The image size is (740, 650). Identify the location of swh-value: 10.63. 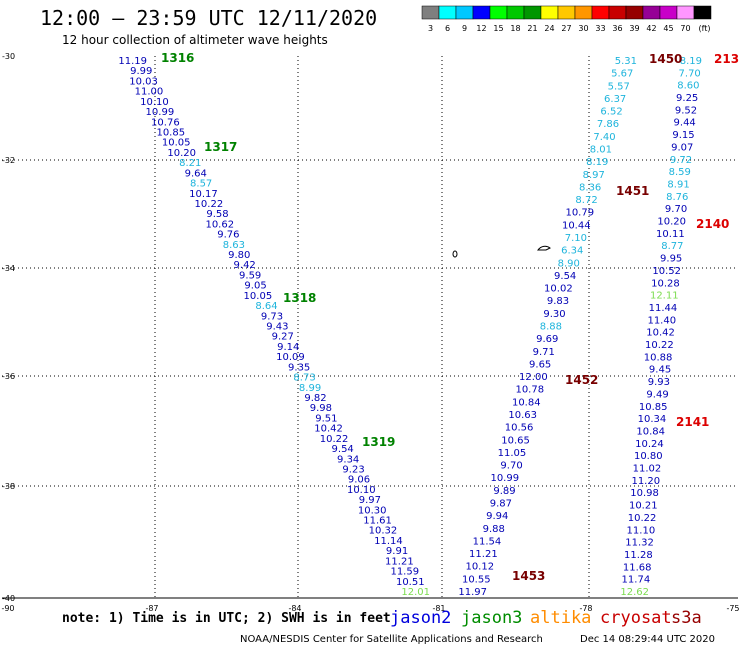
(522, 415).